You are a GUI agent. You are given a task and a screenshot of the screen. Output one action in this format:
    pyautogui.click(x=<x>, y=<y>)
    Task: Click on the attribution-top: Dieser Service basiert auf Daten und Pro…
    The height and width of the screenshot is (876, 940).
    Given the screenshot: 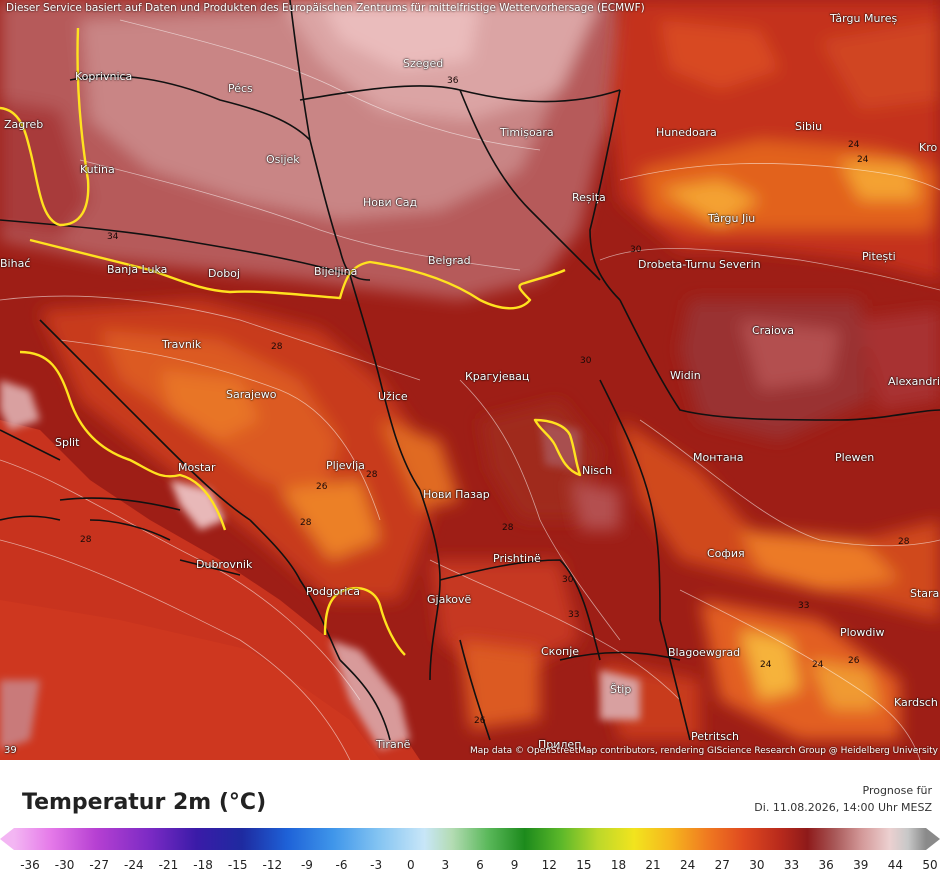 What is the action you would take?
    pyautogui.click(x=325, y=8)
    